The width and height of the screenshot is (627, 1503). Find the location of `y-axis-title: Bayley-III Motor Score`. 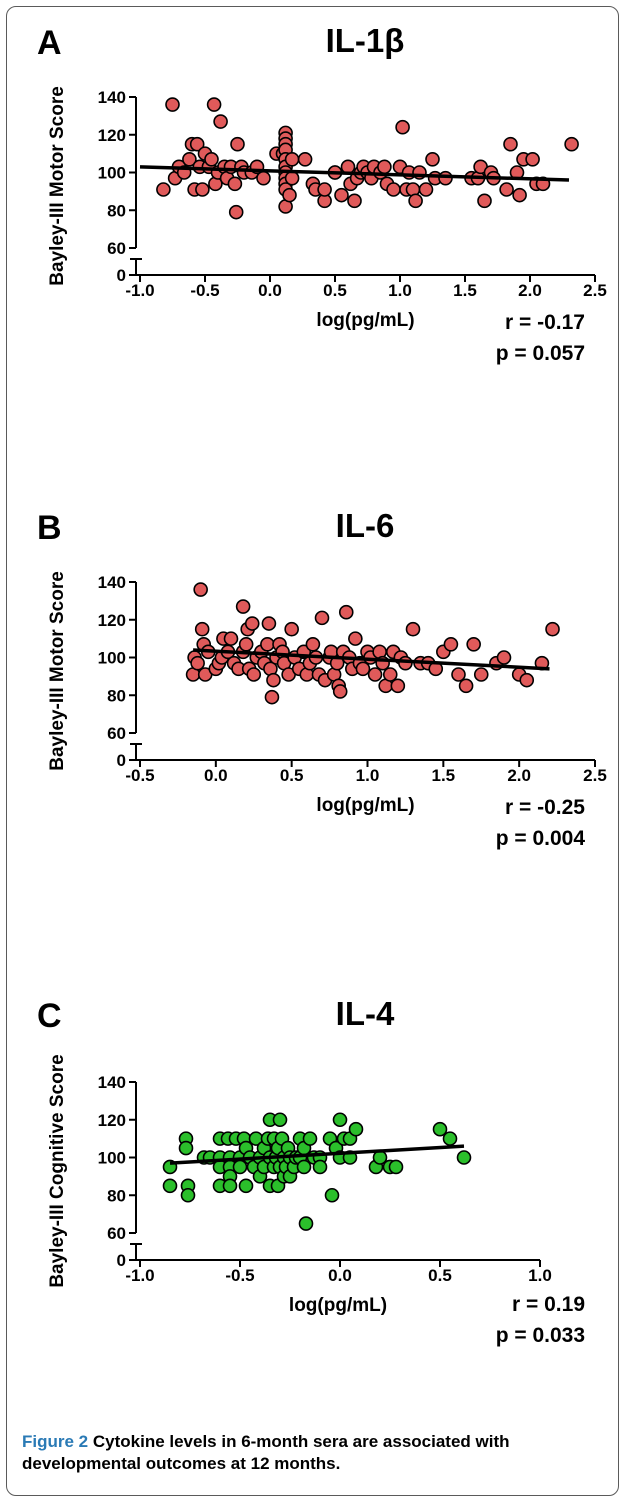

y-axis-title: Bayley-III Motor Score is located at coordinates (57, 671).